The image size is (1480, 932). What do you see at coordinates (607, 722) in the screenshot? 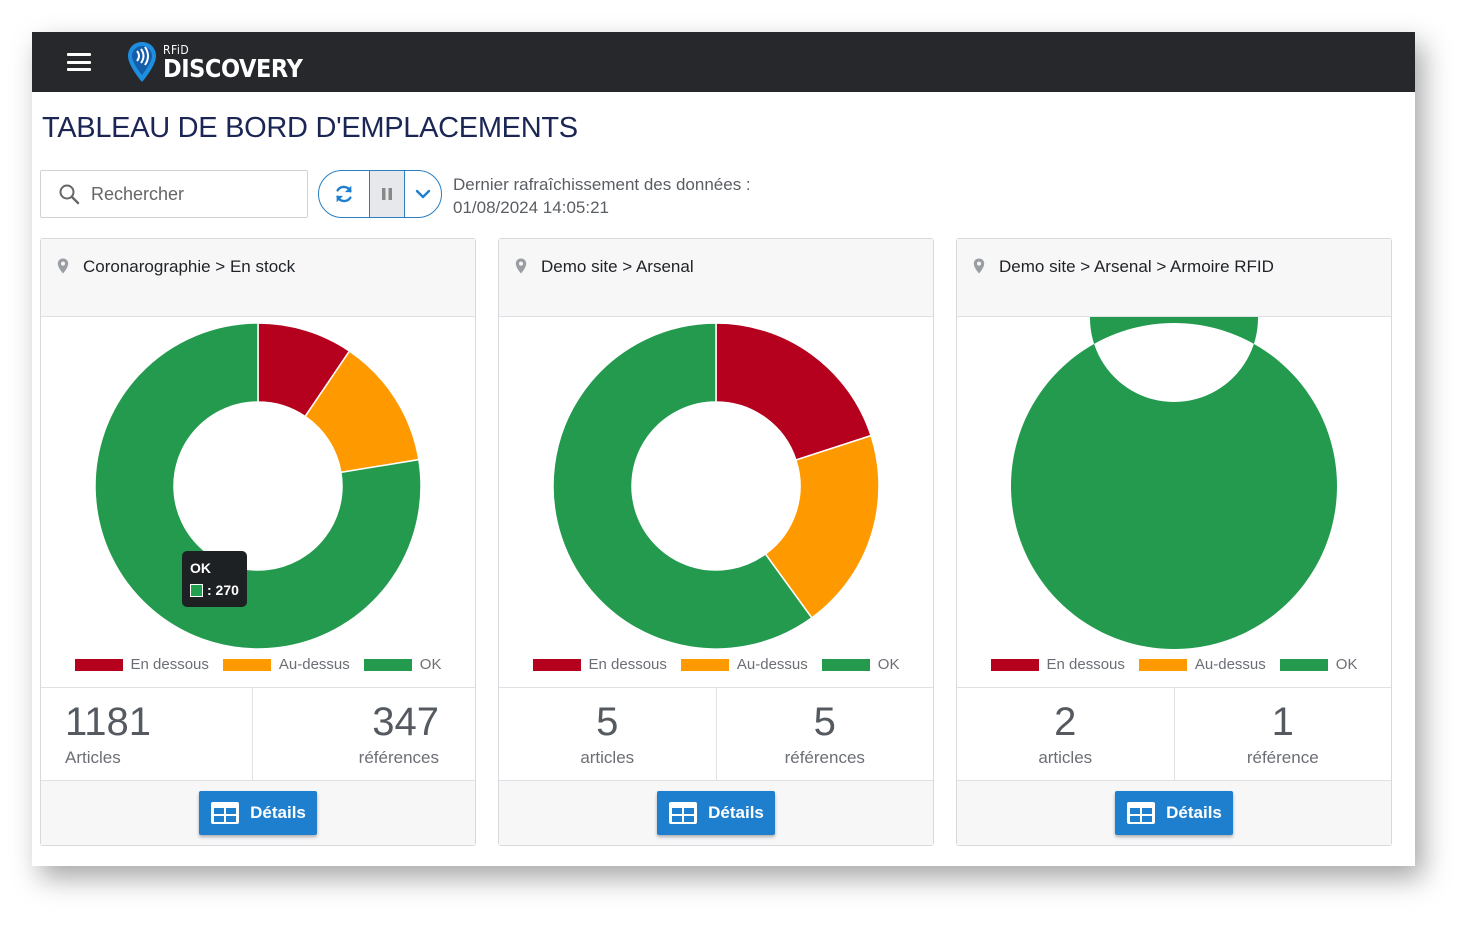
I see `articles-count: 5` at bounding box center [607, 722].